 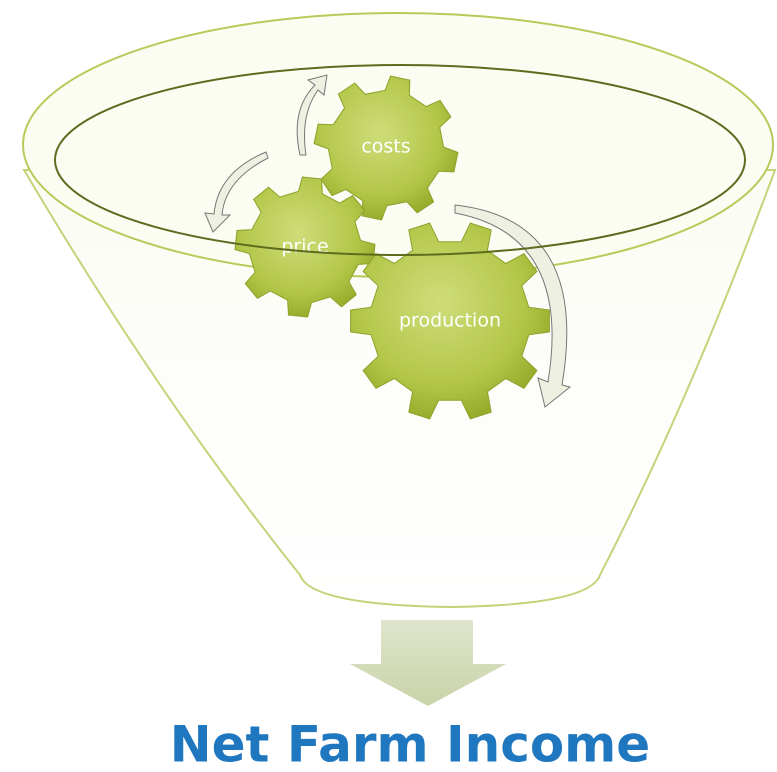 What do you see at coordinates (410, 744) in the screenshot?
I see `output-label: Net Farm Income` at bounding box center [410, 744].